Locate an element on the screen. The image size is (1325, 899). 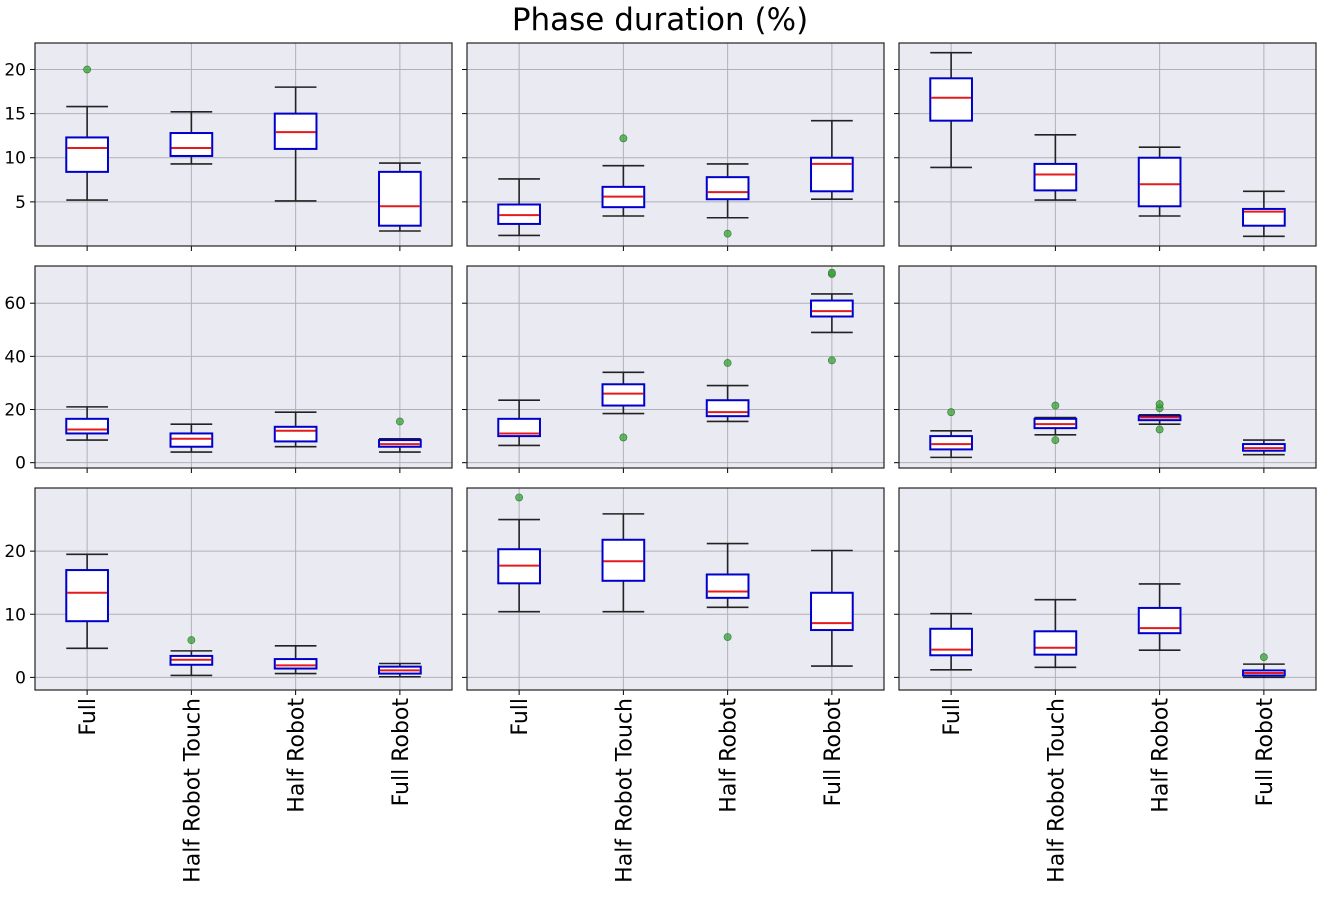
panel-r2-c2 is located at coordinates (673, 369).